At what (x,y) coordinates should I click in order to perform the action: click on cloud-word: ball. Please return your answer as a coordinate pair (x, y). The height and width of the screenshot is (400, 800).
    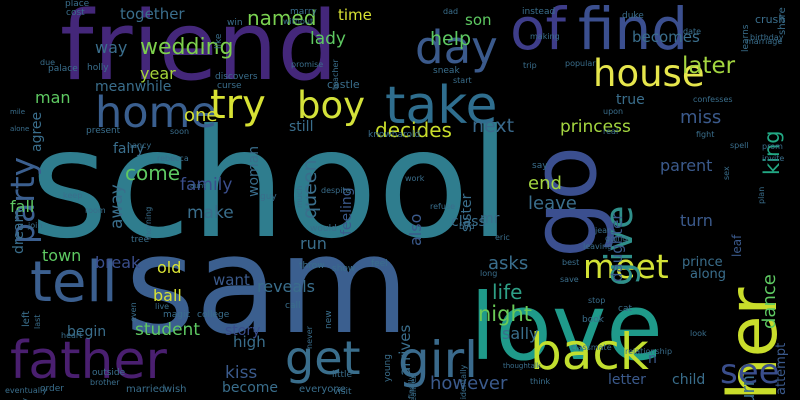
    Looking at the image, I should click on (167, 295).